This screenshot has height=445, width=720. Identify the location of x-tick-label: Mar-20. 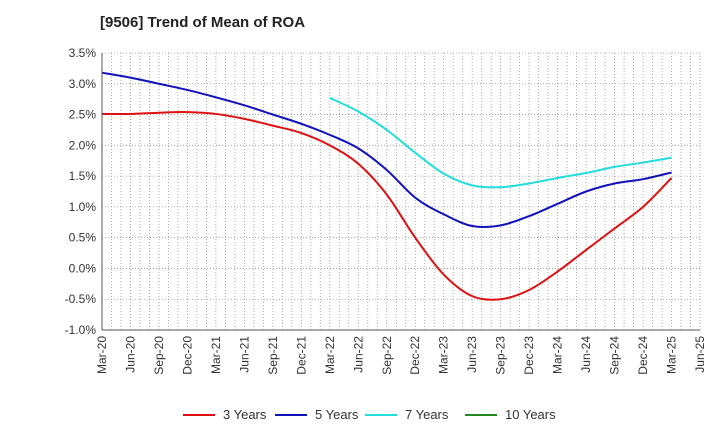
(102, 355).